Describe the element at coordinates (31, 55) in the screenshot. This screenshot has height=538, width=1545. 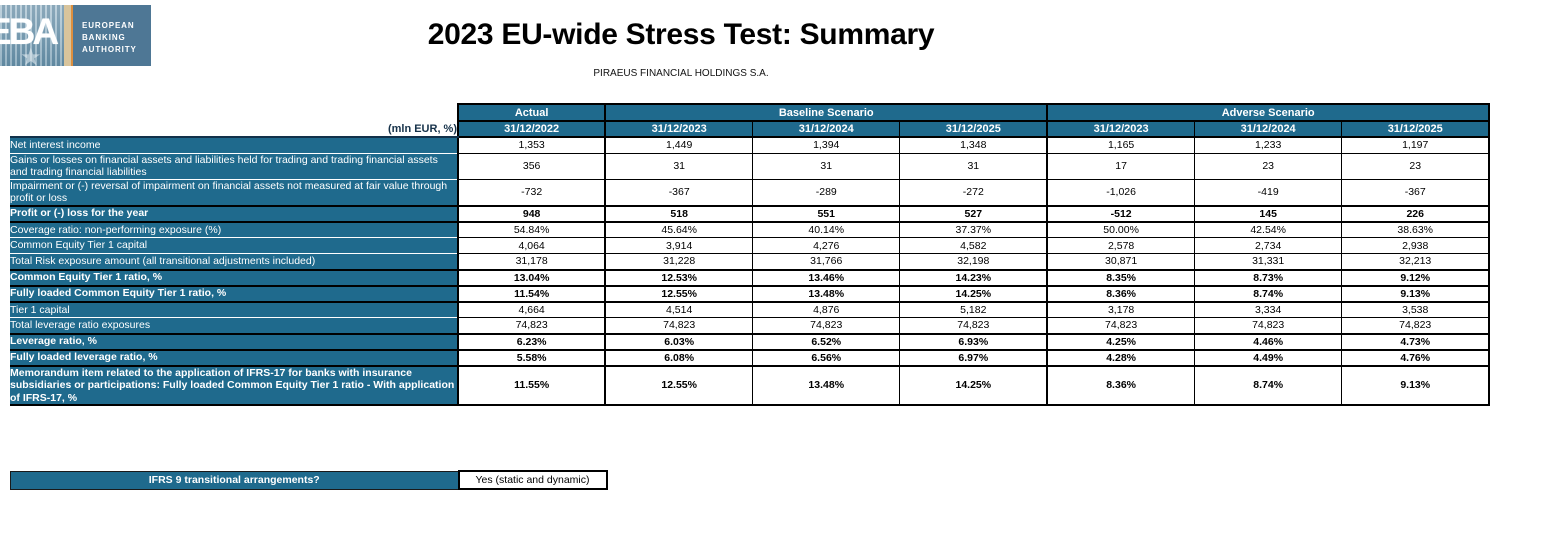
I see `star-icon: ★` at that location.